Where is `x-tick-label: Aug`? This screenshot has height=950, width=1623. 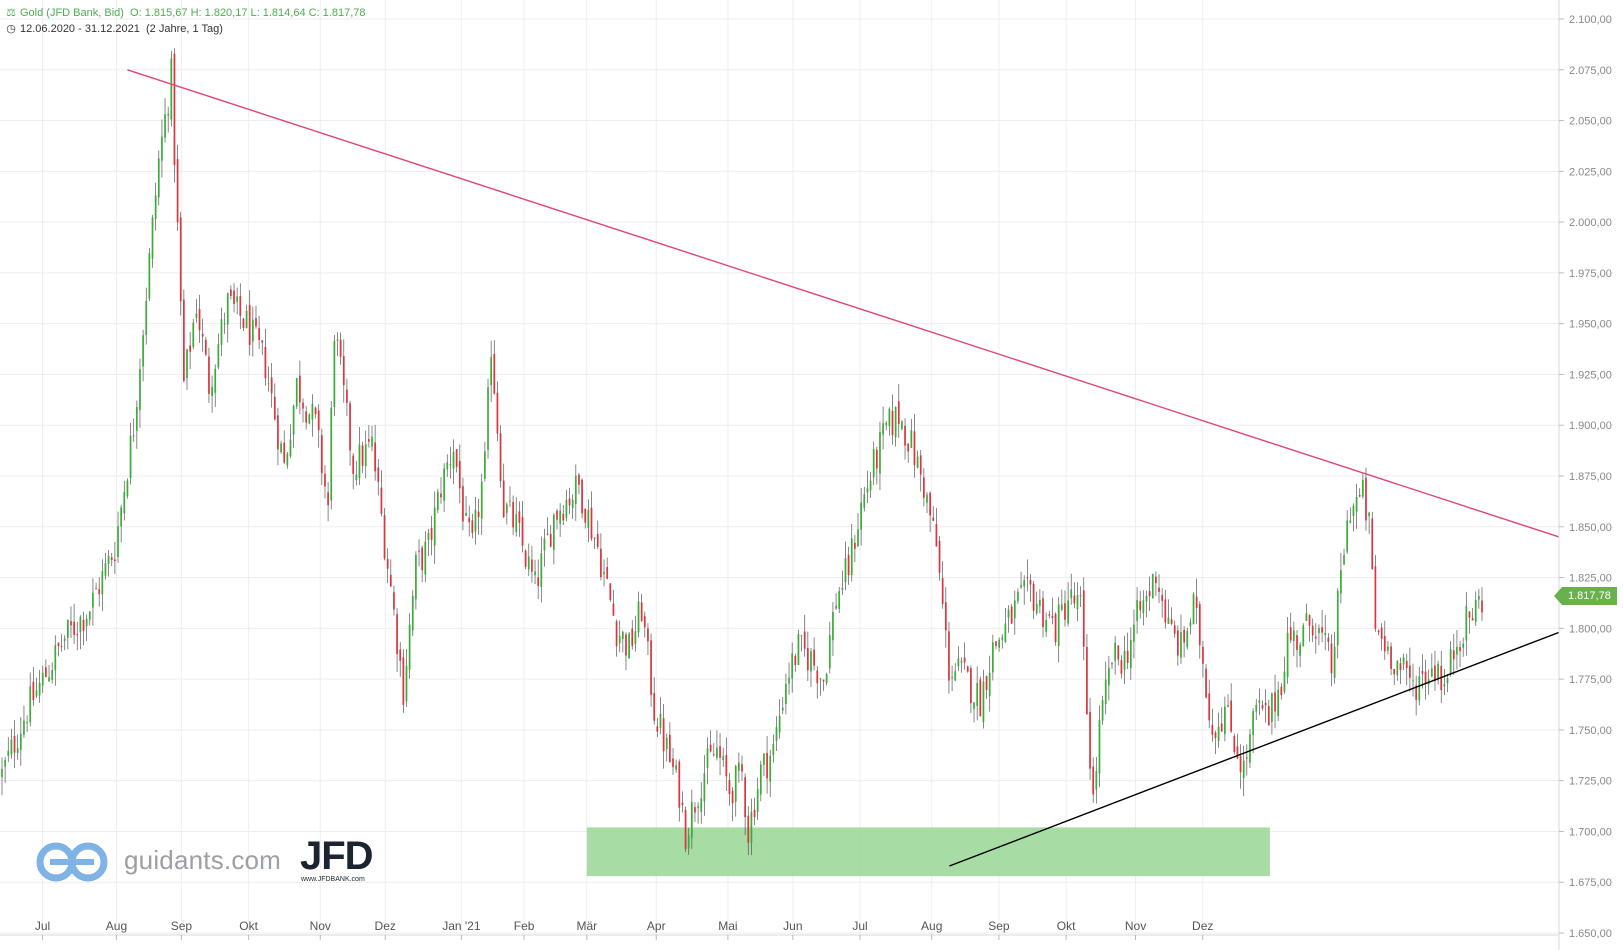 x-tick-label: Aug is located at coordinates (116, 926).